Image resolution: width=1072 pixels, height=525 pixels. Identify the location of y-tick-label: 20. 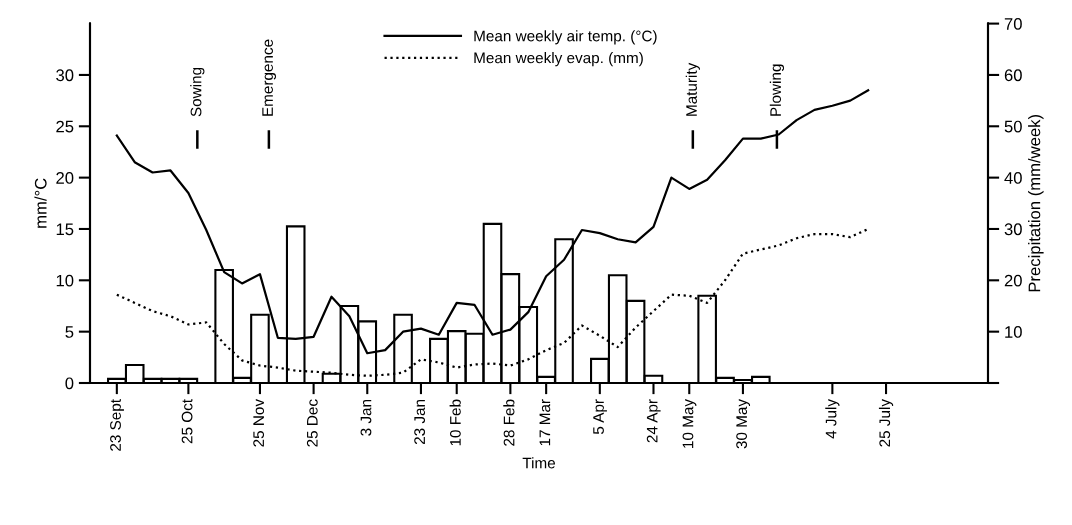
(65, 178).